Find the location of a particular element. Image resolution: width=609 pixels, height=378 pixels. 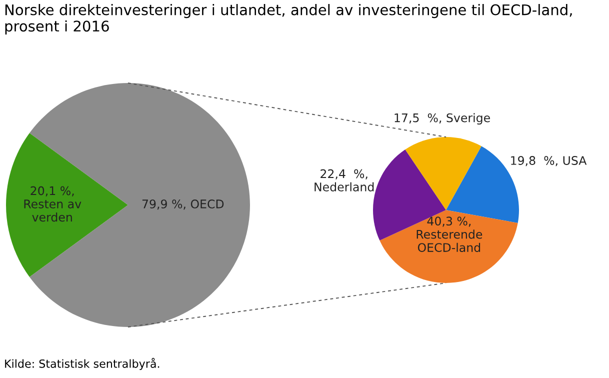

slice-label: 17,5 %, Sverige is located at coordinates (442, 119).